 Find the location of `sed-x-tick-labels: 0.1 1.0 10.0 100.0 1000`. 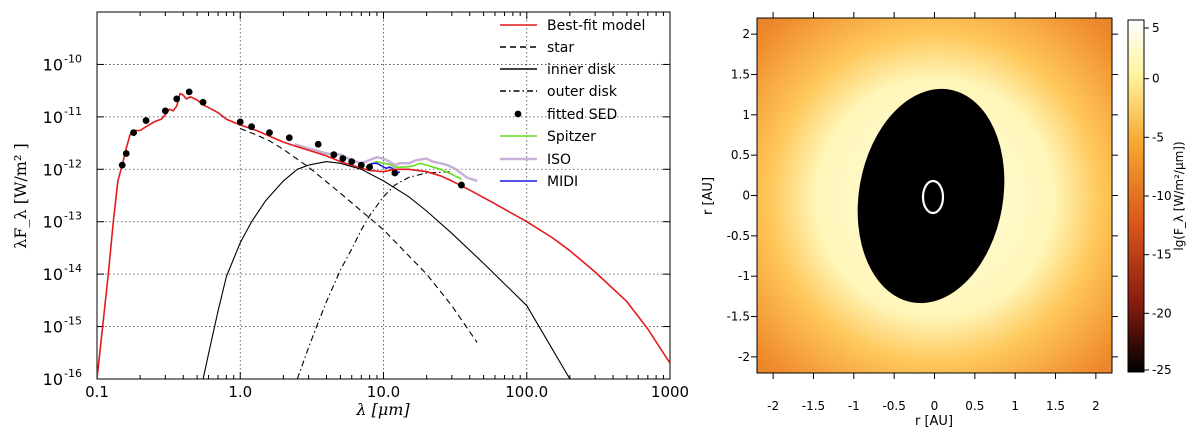

sed-x-tick-labels: 0.1 1.0 10.0 100.0 1000 is located at coordinates (387, 392).